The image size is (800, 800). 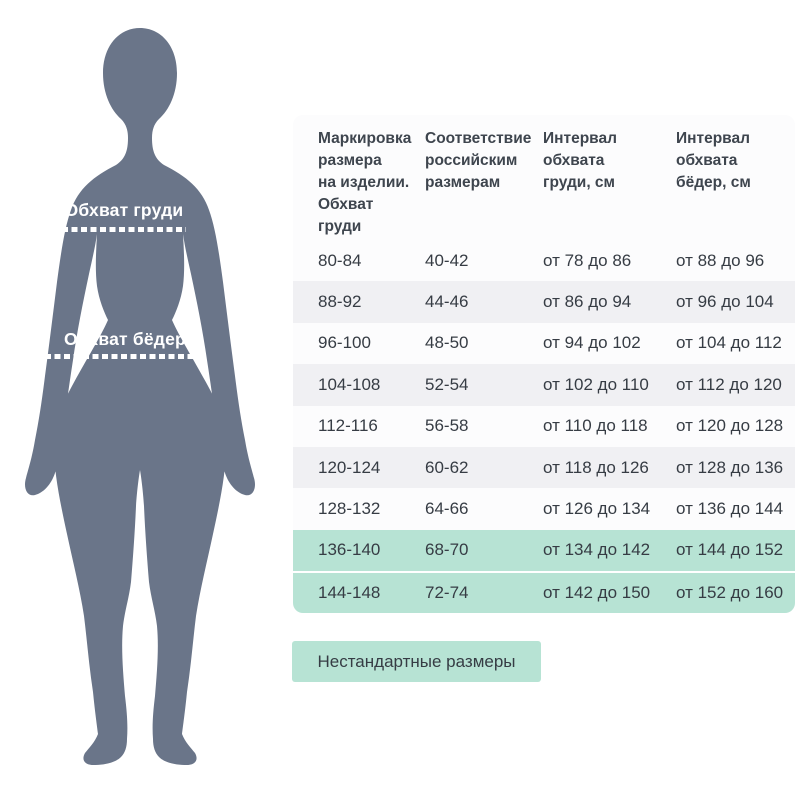 I want to click on table-cell-russian: 44-46, so click(x=447, y=302).